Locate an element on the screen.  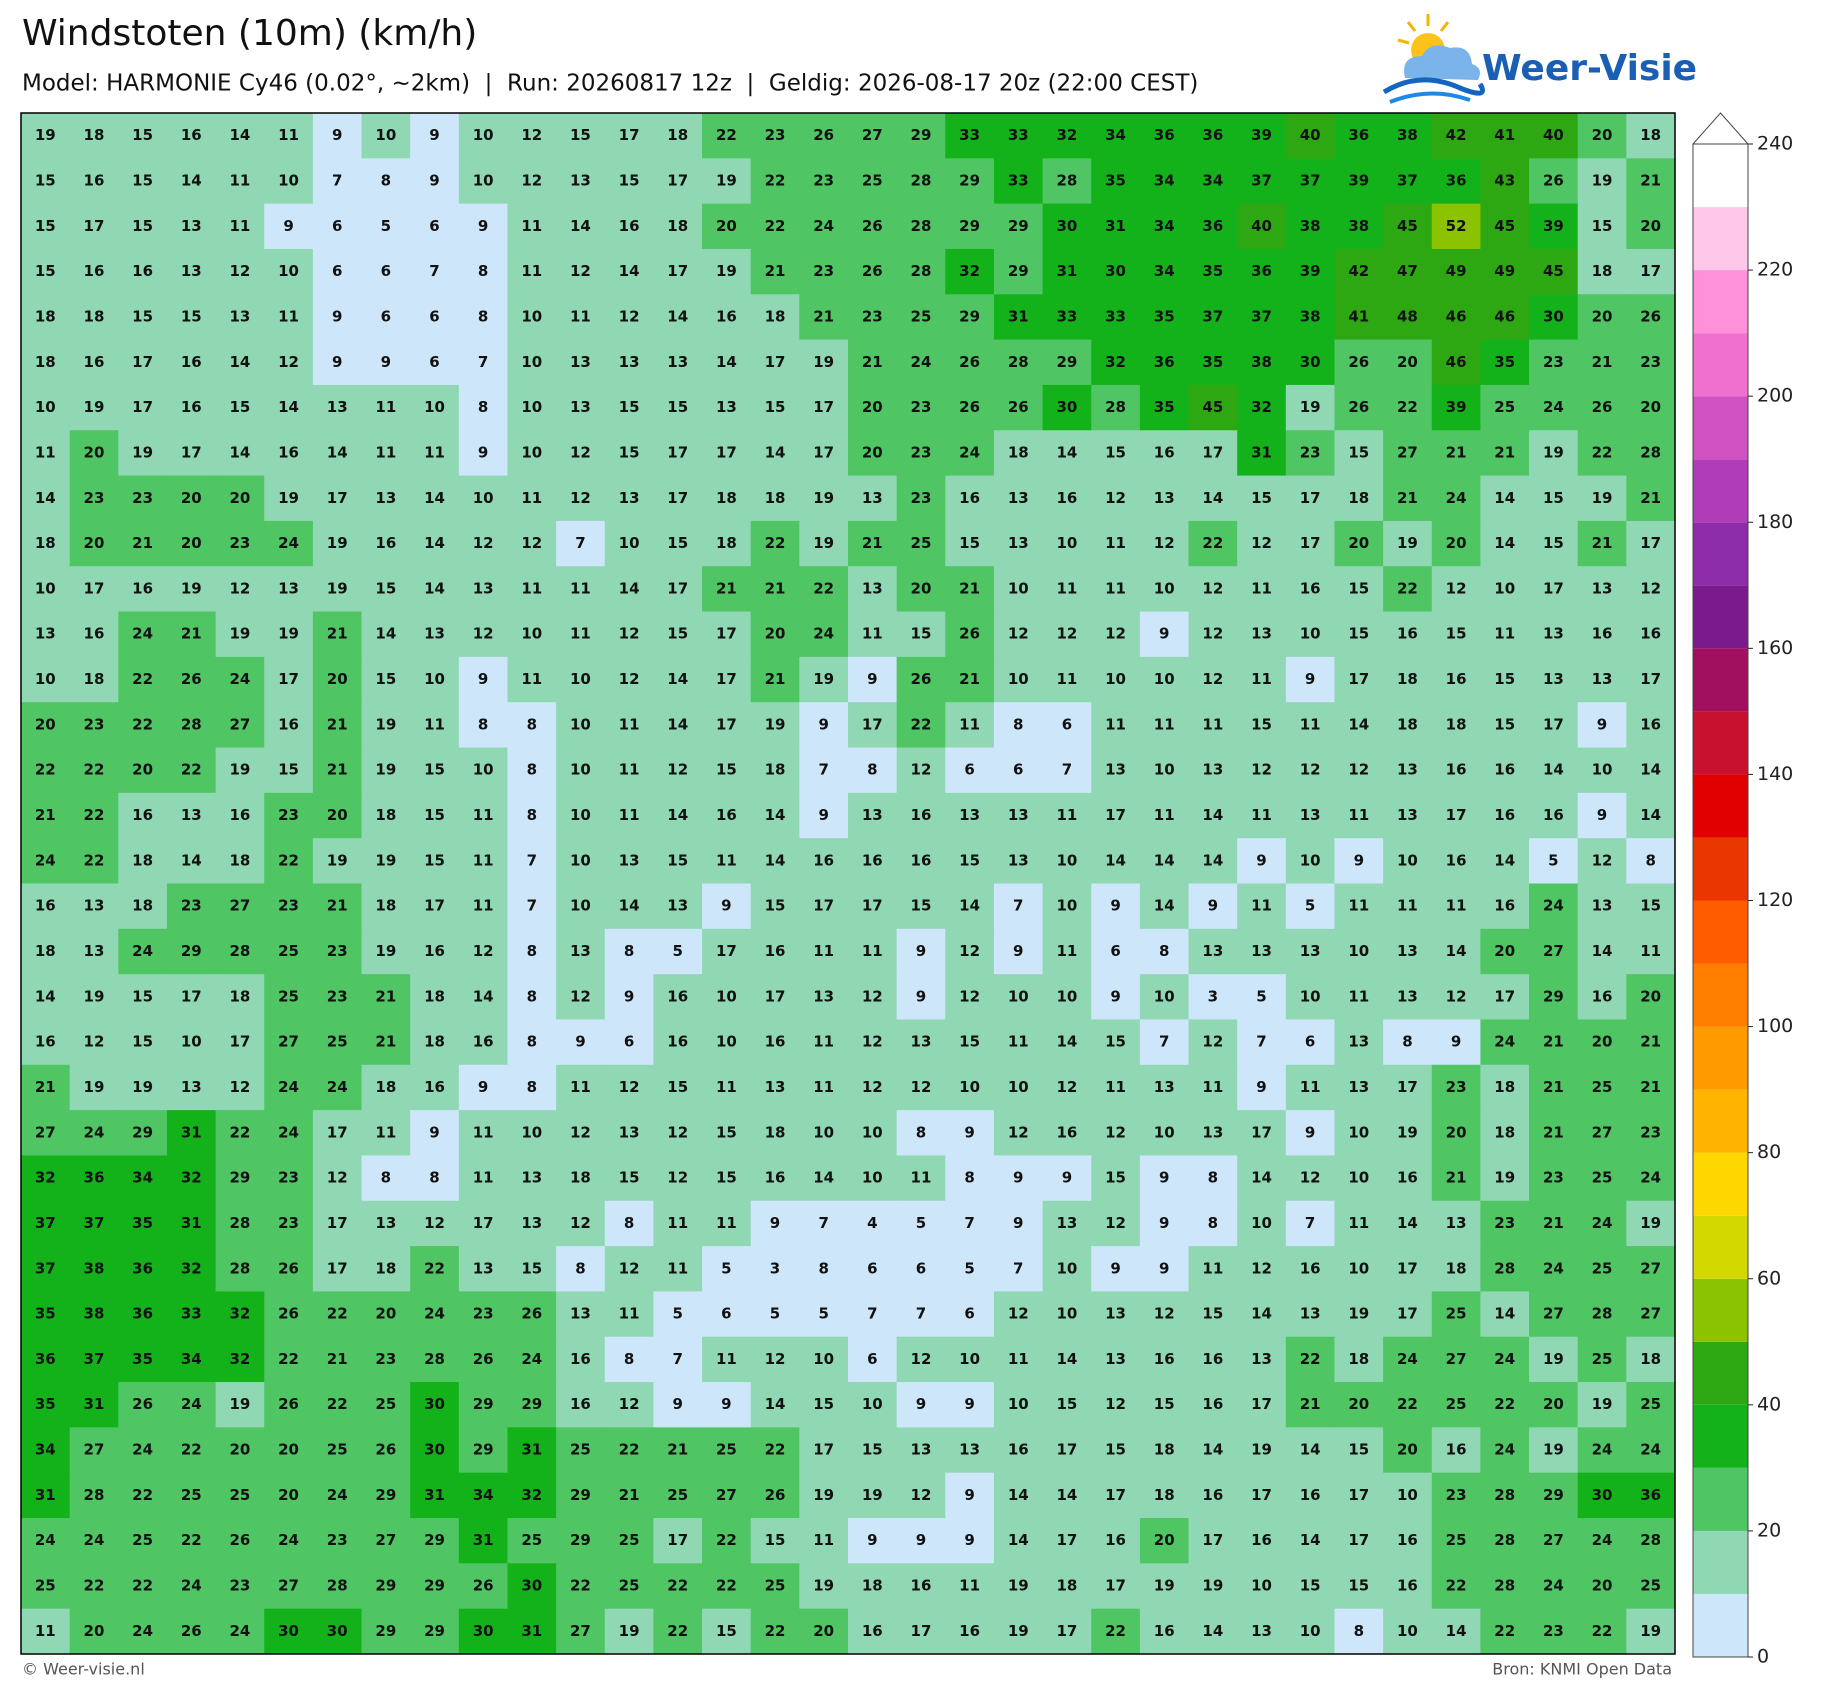
cell-label: 21 is located at coordinates (1602, 543).